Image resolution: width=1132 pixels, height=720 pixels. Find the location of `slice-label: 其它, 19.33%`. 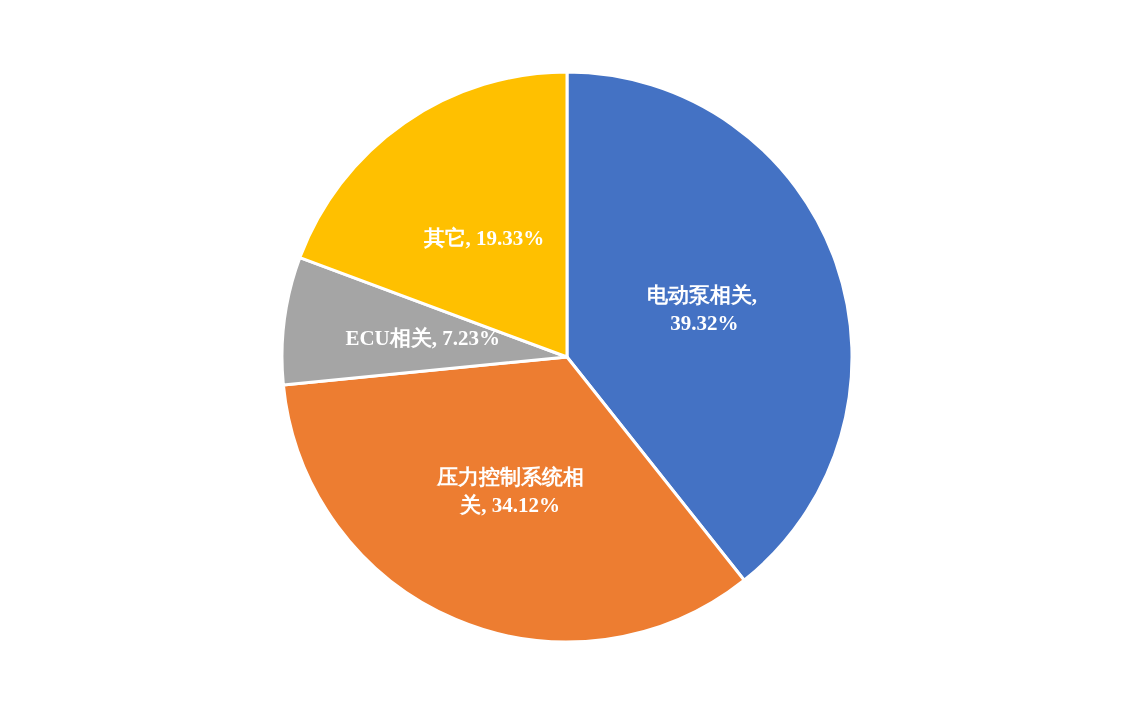

slice-label: 其它, 19.33% is located at coordinates (483, 237).